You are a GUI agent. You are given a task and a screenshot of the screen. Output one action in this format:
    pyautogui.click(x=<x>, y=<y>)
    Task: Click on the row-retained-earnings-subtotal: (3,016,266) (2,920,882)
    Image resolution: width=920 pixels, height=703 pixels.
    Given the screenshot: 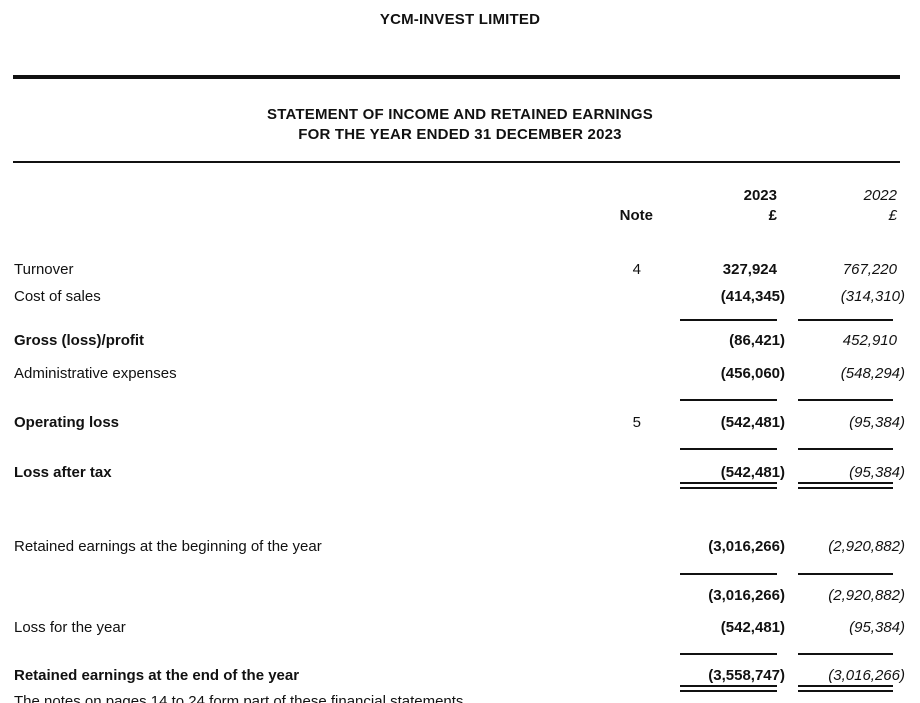 What is the action you would take?
    pyautogui.click(x=460, y=596)
    